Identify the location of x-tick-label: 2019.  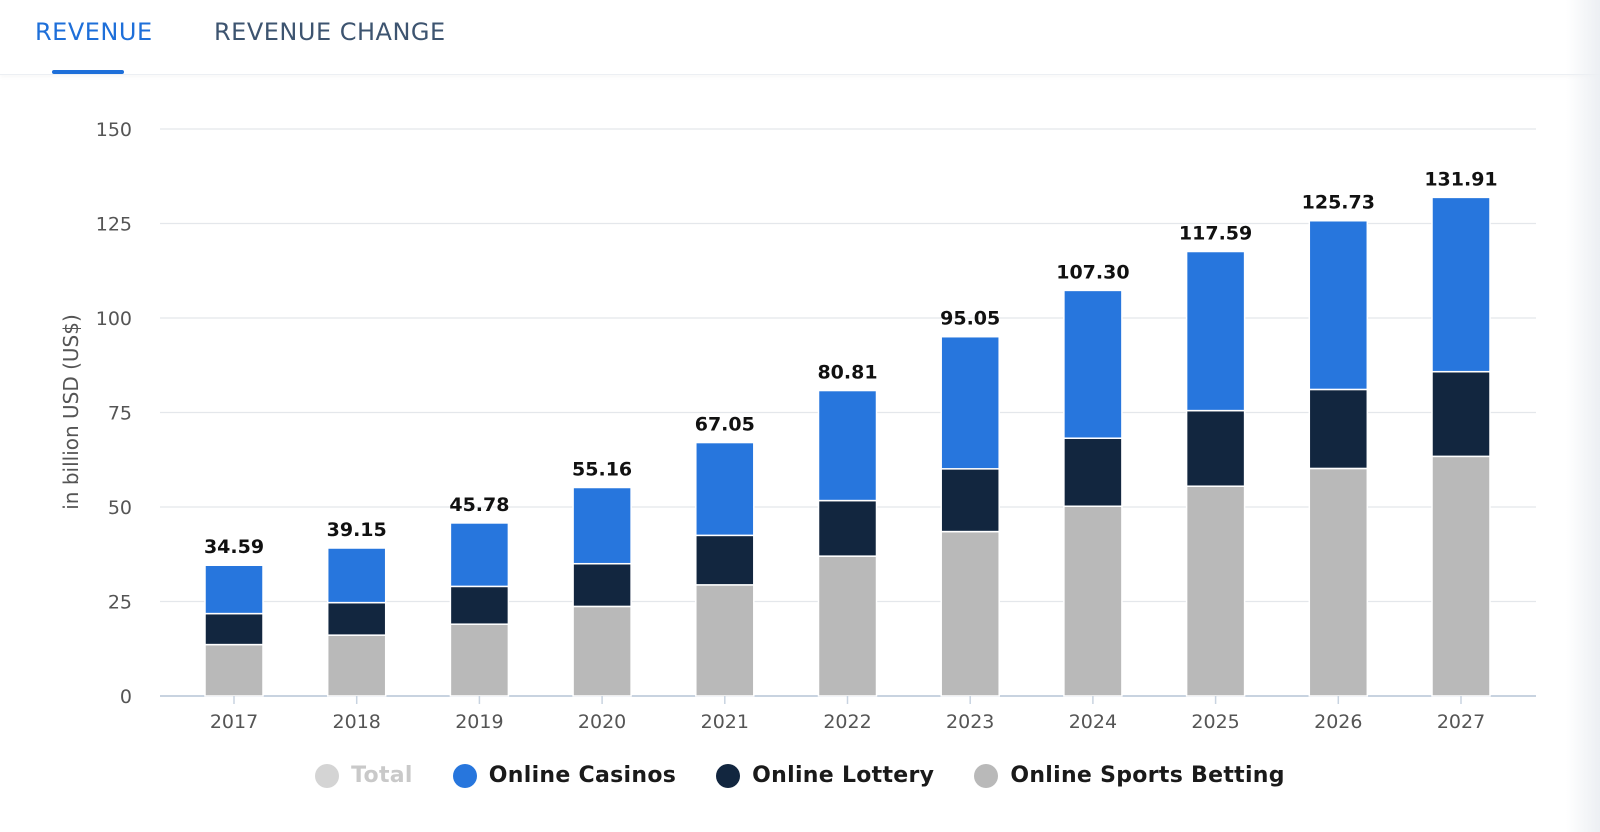
(479, 722).